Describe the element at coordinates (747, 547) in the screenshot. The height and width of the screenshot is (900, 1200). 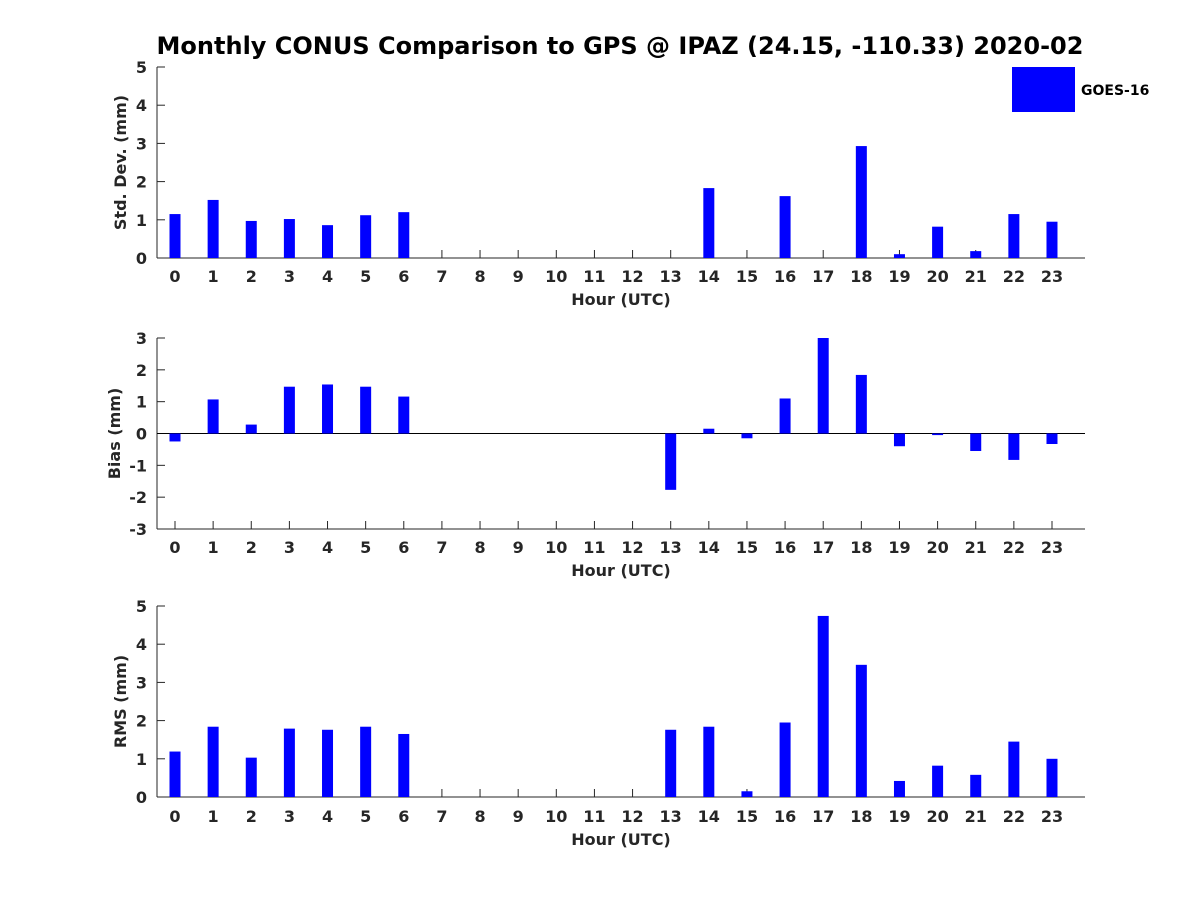
I see `bias-x-tick-label: 15` at that location.